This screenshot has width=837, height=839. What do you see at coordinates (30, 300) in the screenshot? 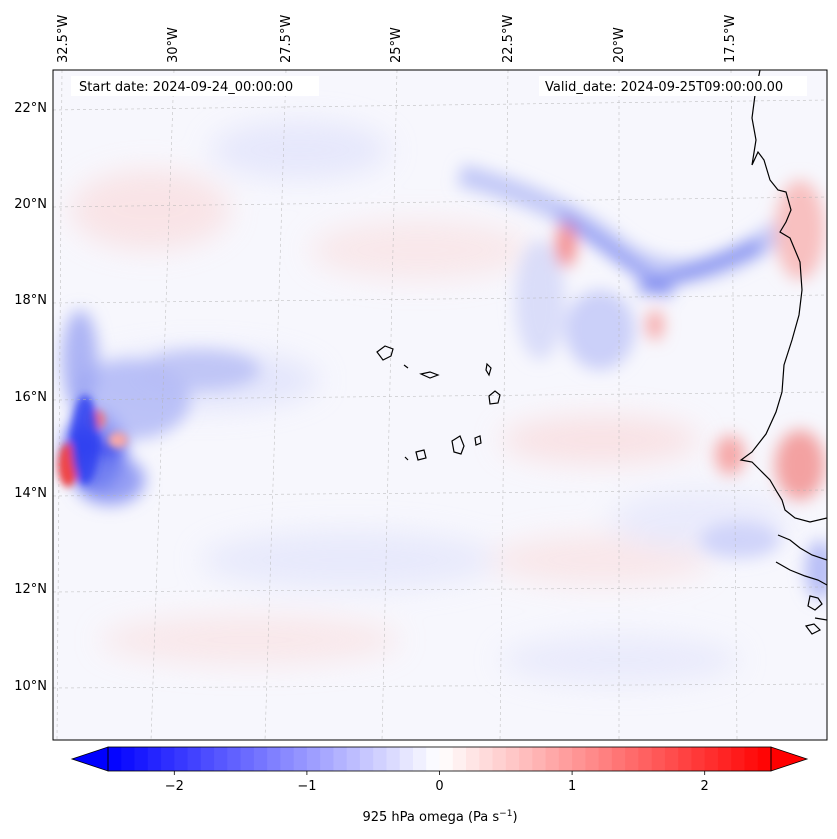
I see `lat-label: 18°N` at bounding box center [30, 300].